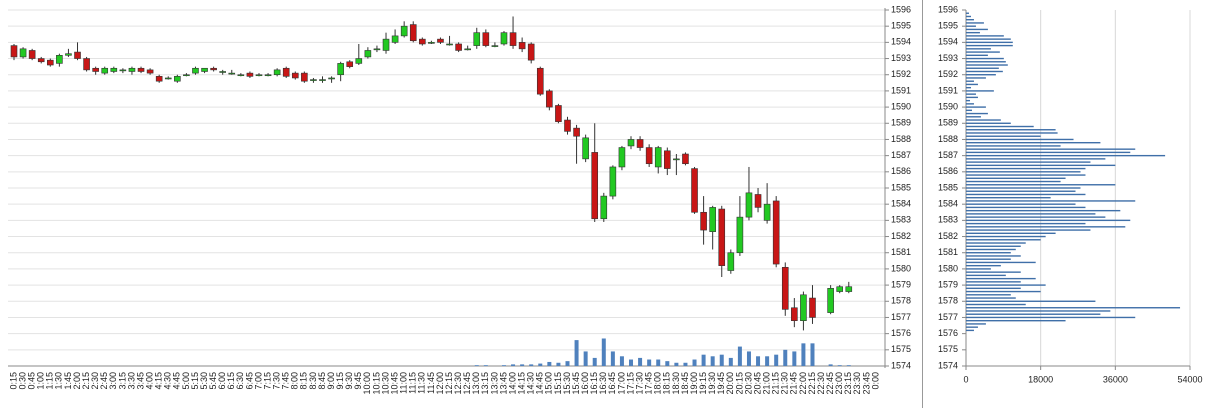 The image size is (1211, 408). I want to click on y-tick-label: 1589, so click(901, 123).